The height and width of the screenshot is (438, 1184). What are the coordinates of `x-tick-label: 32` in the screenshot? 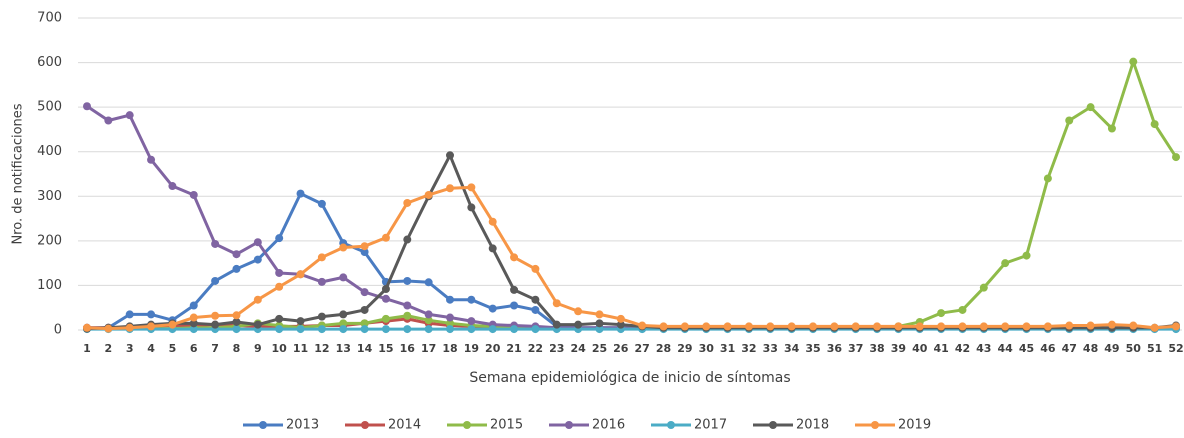 It's located at (748, 348).